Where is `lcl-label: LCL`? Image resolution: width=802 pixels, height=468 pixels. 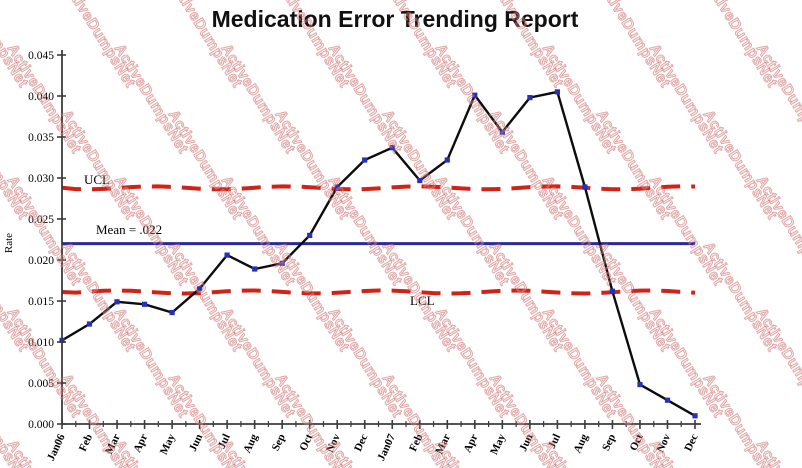
lcl-label: LCL is located at coordinates (422, 300).